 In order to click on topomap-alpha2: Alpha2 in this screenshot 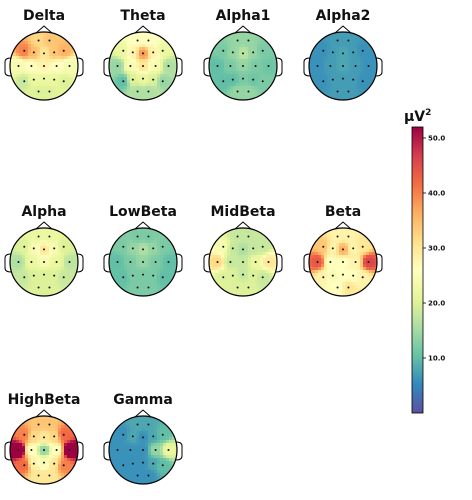, I will do `click(343, 54)`.